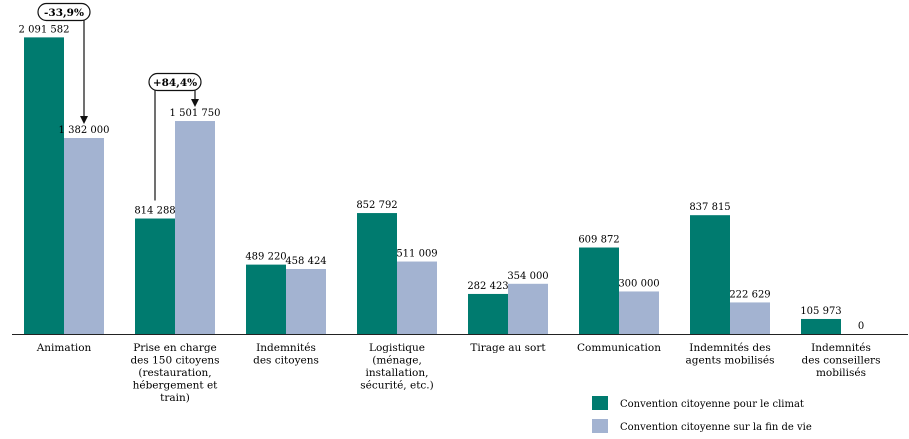  What do you see at coordinates (376, 205) in the screenshot?
I see `value-label-climat-3: 852 792` at bounding box center [376, 205].